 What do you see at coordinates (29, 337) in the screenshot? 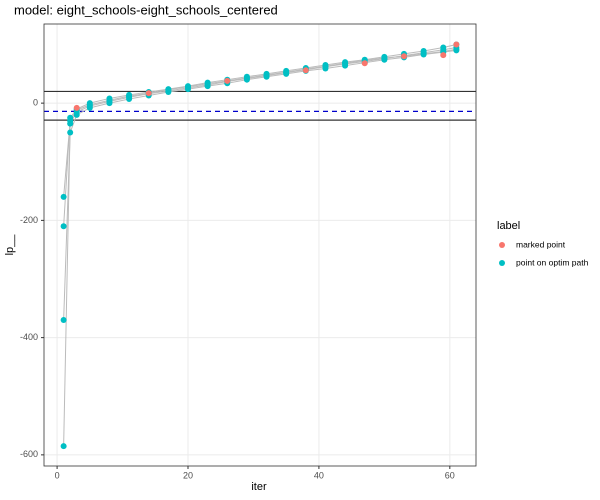
I see `y-tick-label: -400` at bounding box center [29, 337].